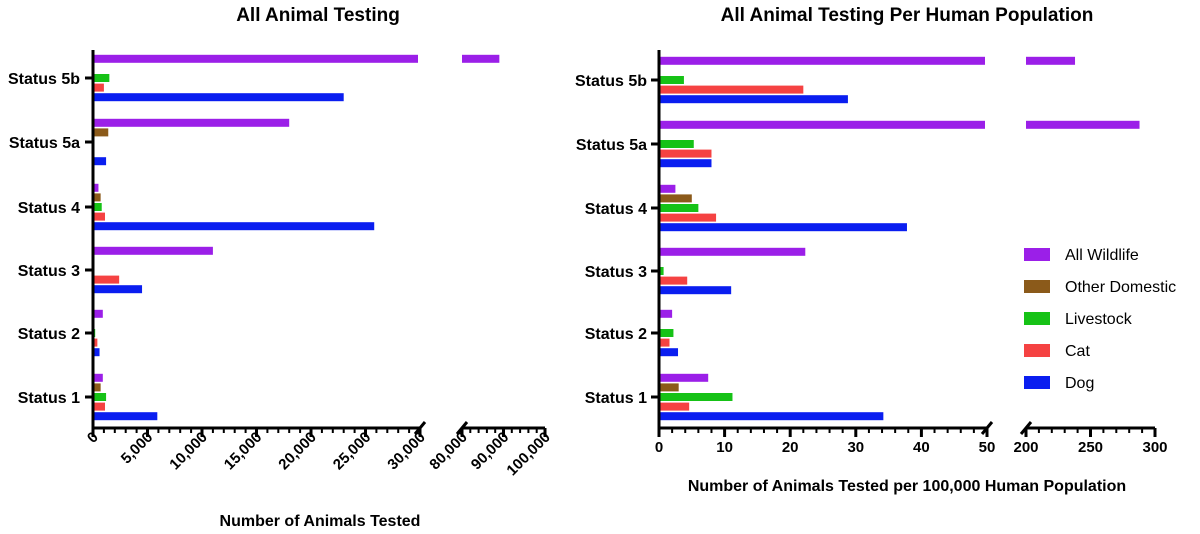  What do you see at coordinates (406, 451) in the screenshot?
I see `x-tick-label: 30,000` at bounding box center [406, 451].